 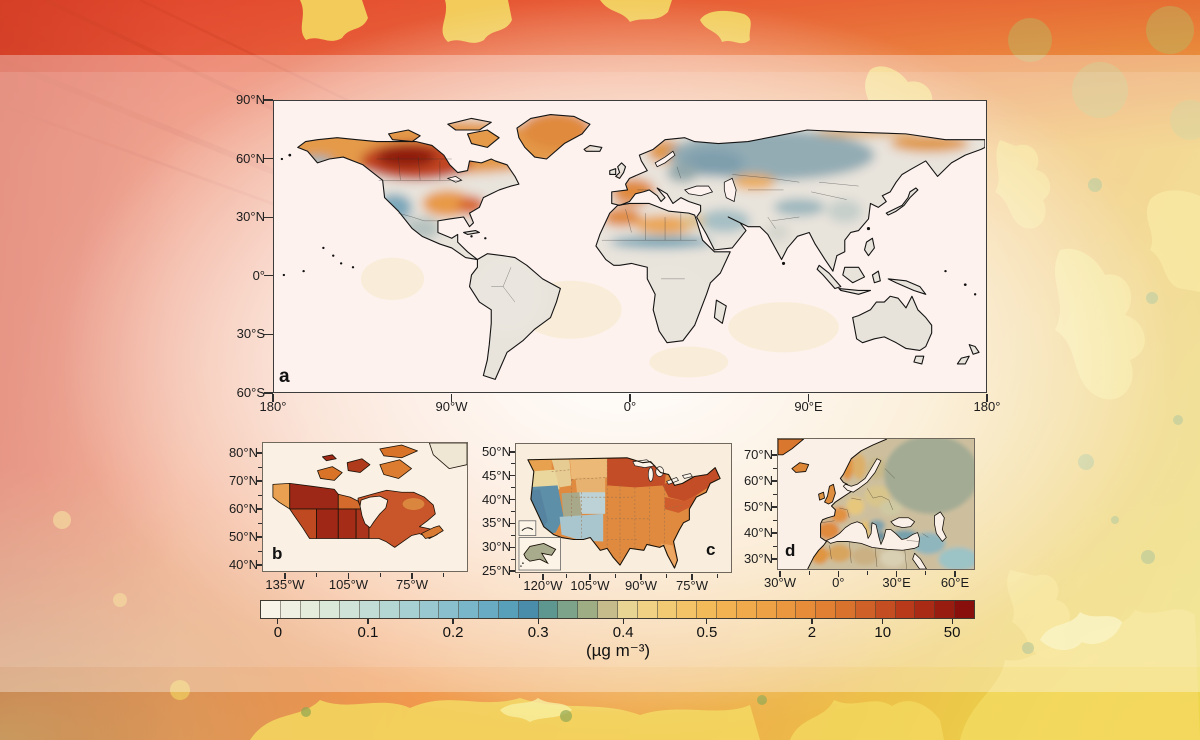 I want to click on axis-tick-label: 70°N, so click(x=243, y=480).